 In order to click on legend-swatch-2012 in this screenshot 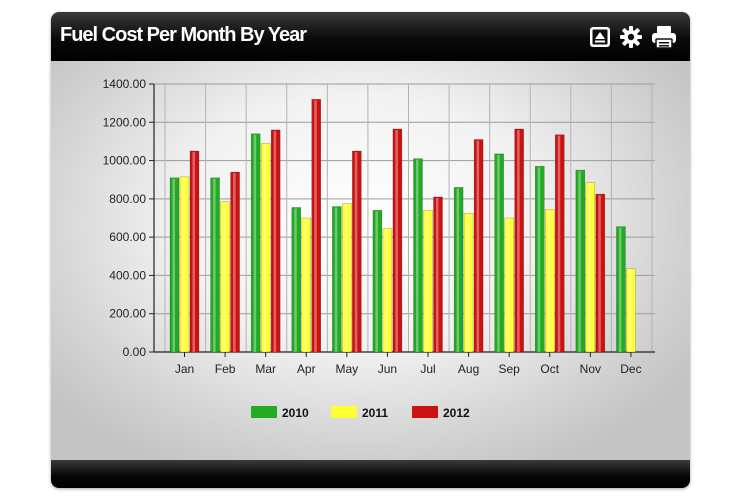, I will do `click(425, 412)`.